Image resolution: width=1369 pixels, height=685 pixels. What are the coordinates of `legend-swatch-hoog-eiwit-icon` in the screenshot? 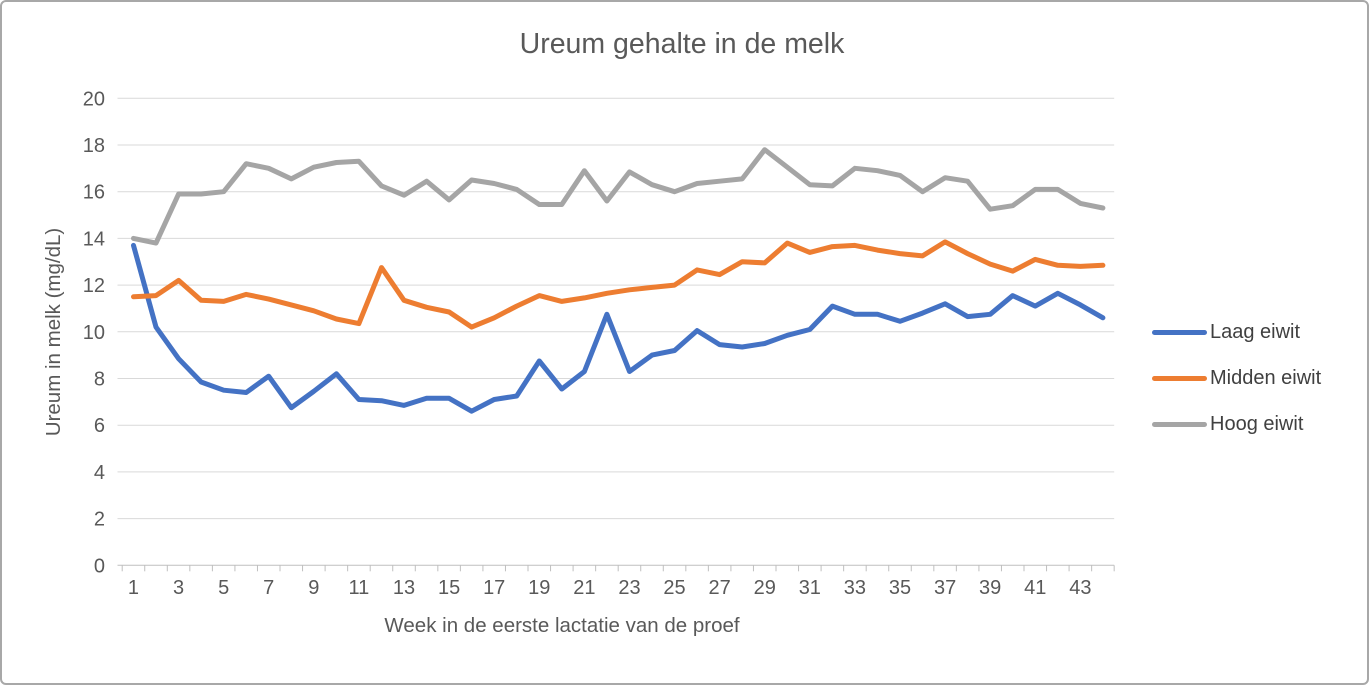 It's located at (1179, 424).